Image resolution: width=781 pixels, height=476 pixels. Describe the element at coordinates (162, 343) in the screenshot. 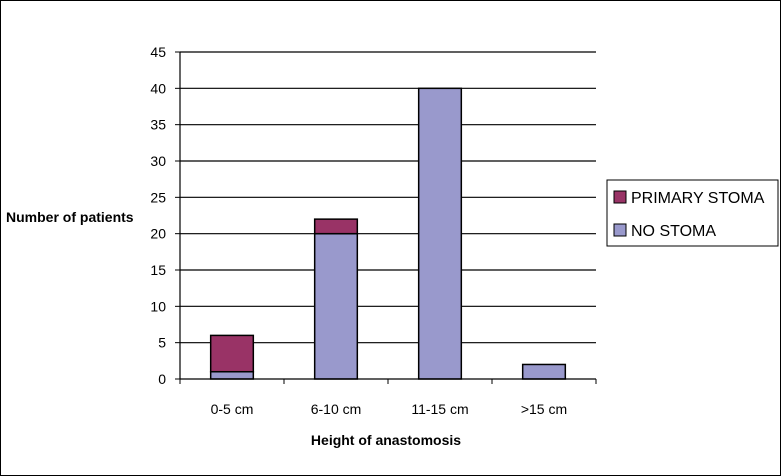

I see `y-tick-label-5: 5` at that location.